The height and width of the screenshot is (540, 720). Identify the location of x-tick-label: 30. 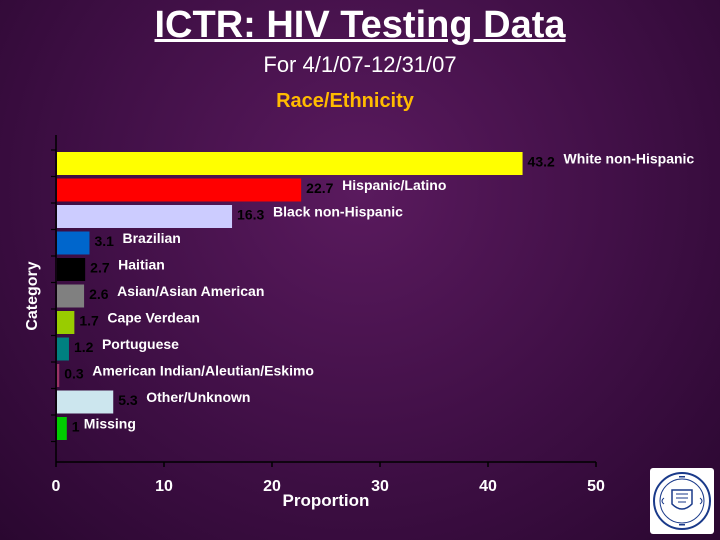
(380, 486).